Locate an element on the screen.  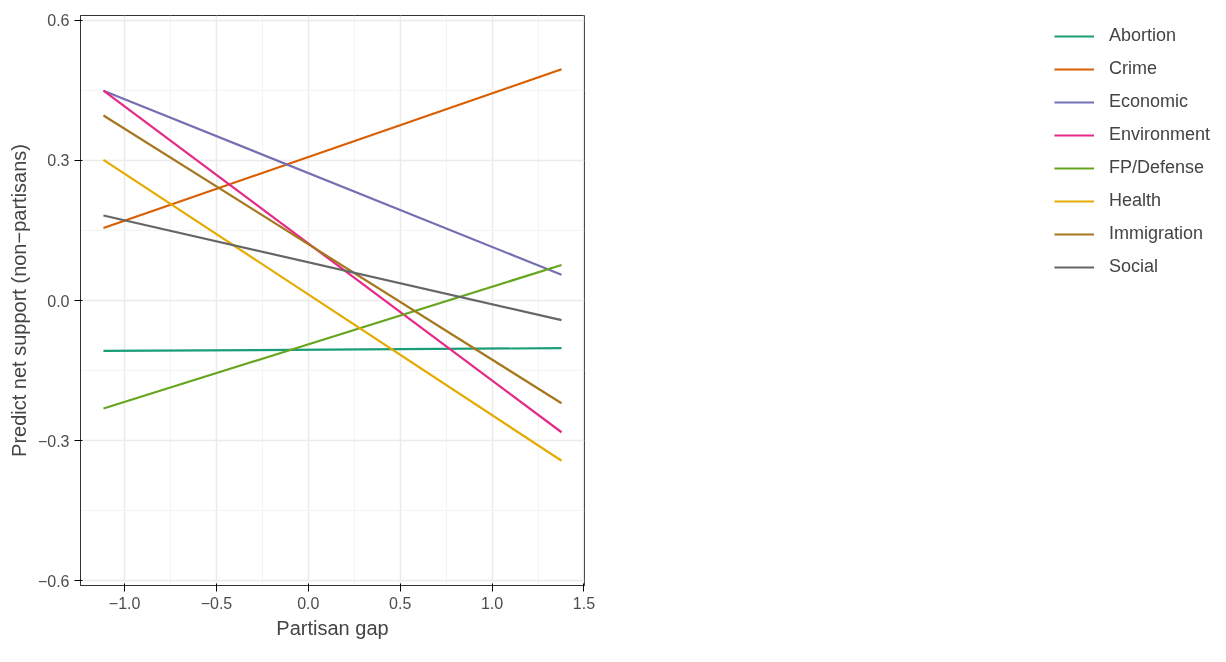
x-tick-label: 1.0 is located at coordinates (492, 603).